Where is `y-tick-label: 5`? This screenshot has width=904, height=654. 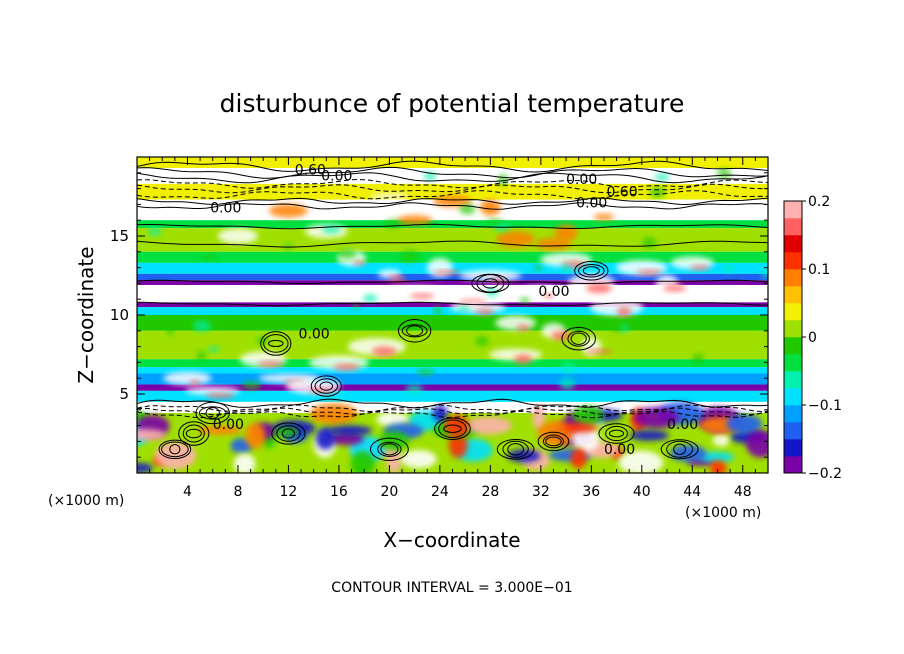 y-tick-label: 5 is located at coordinates (124, 394).